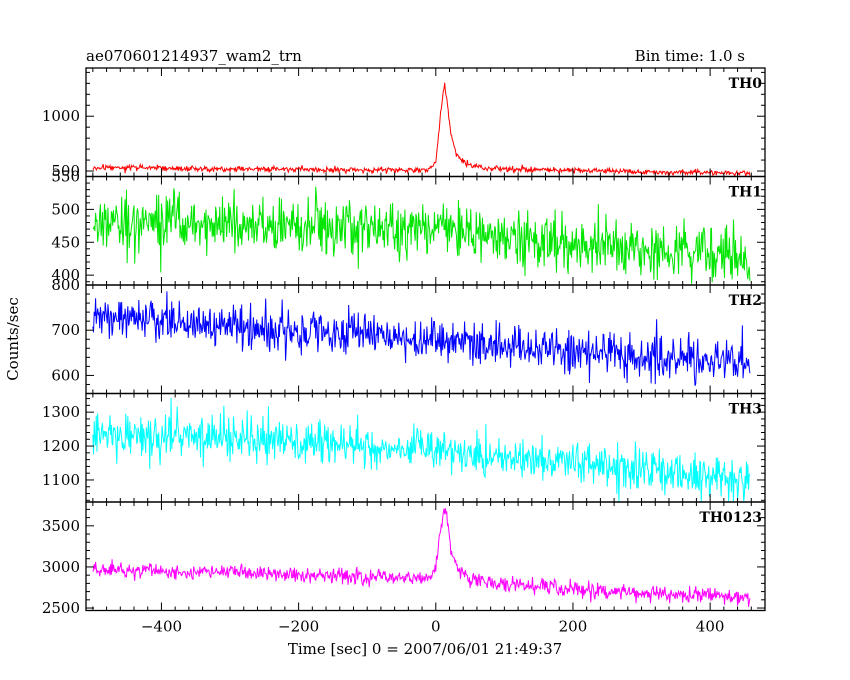  What do you see at coordinates (61, 412) in the screenshot?
I see `y-tick-label: 1300` at bounding box center [61, 412].